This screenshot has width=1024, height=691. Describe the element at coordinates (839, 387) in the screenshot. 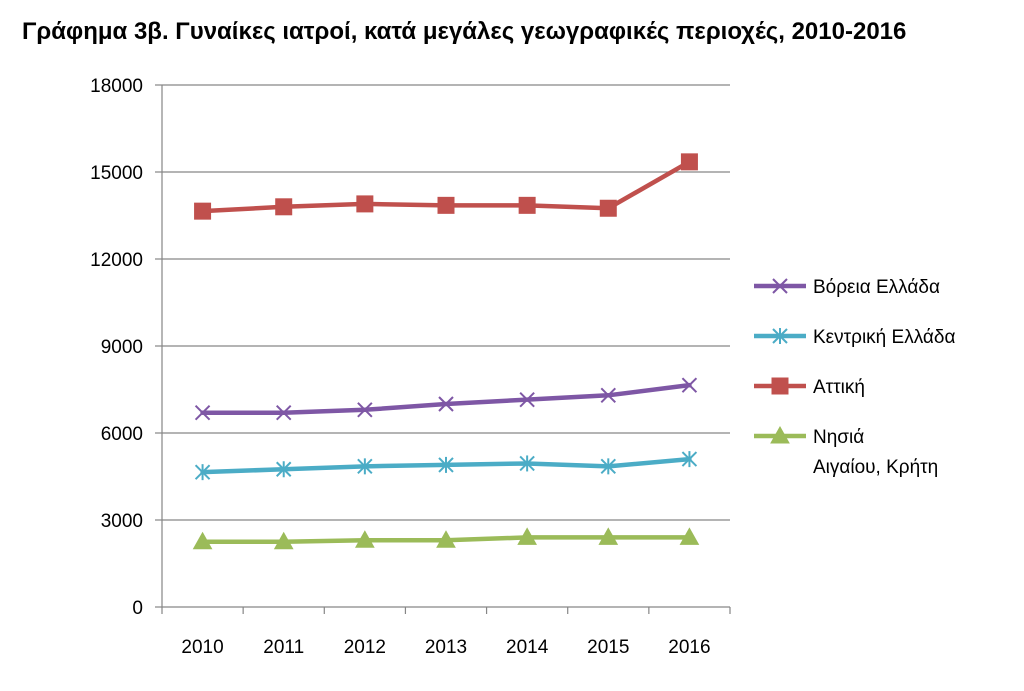

I see `legend-label: Αττική` at that location.